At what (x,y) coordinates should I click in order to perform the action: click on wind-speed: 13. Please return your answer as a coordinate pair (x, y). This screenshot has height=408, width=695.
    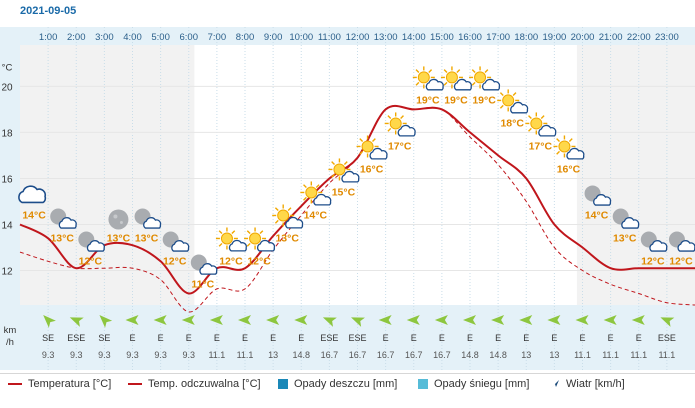
    Looking at the image, I should click on (273, 355).